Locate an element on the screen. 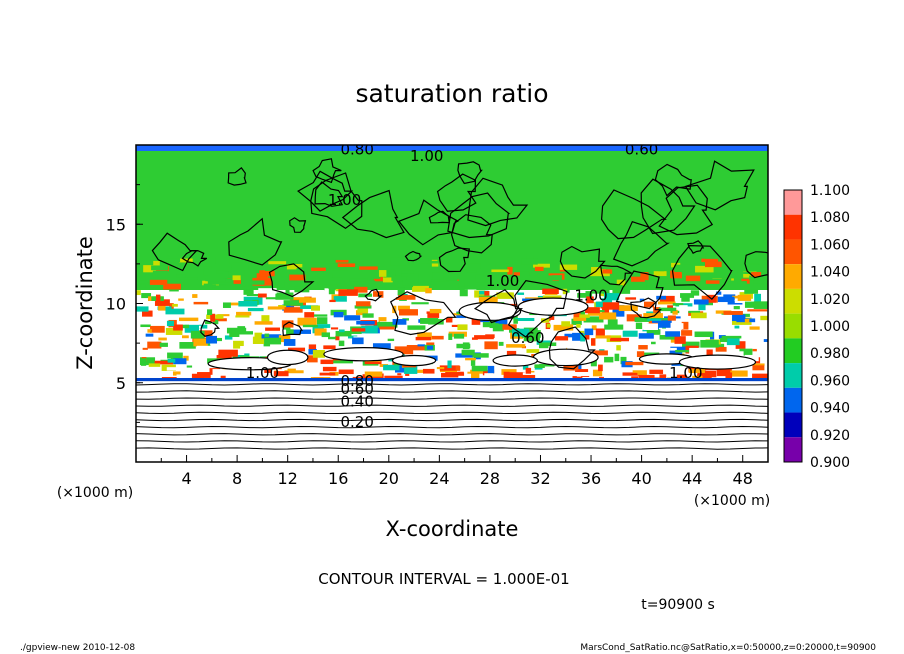 The width and height of the screenshot is (904, 654). contour-label: 0.80 is located at coordinates (356, 150).